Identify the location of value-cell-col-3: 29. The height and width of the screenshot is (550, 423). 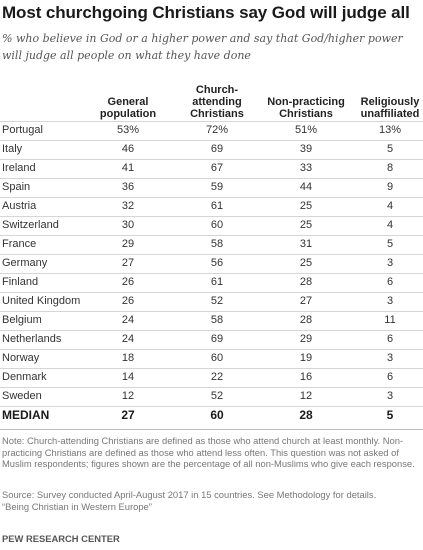
(306, 339).